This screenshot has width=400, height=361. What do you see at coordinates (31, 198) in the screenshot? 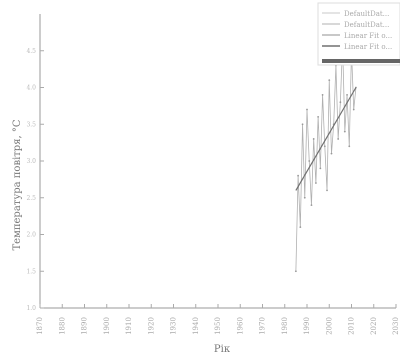
I see `y-tick-label: 2.5` at bounding box center [31, 198].